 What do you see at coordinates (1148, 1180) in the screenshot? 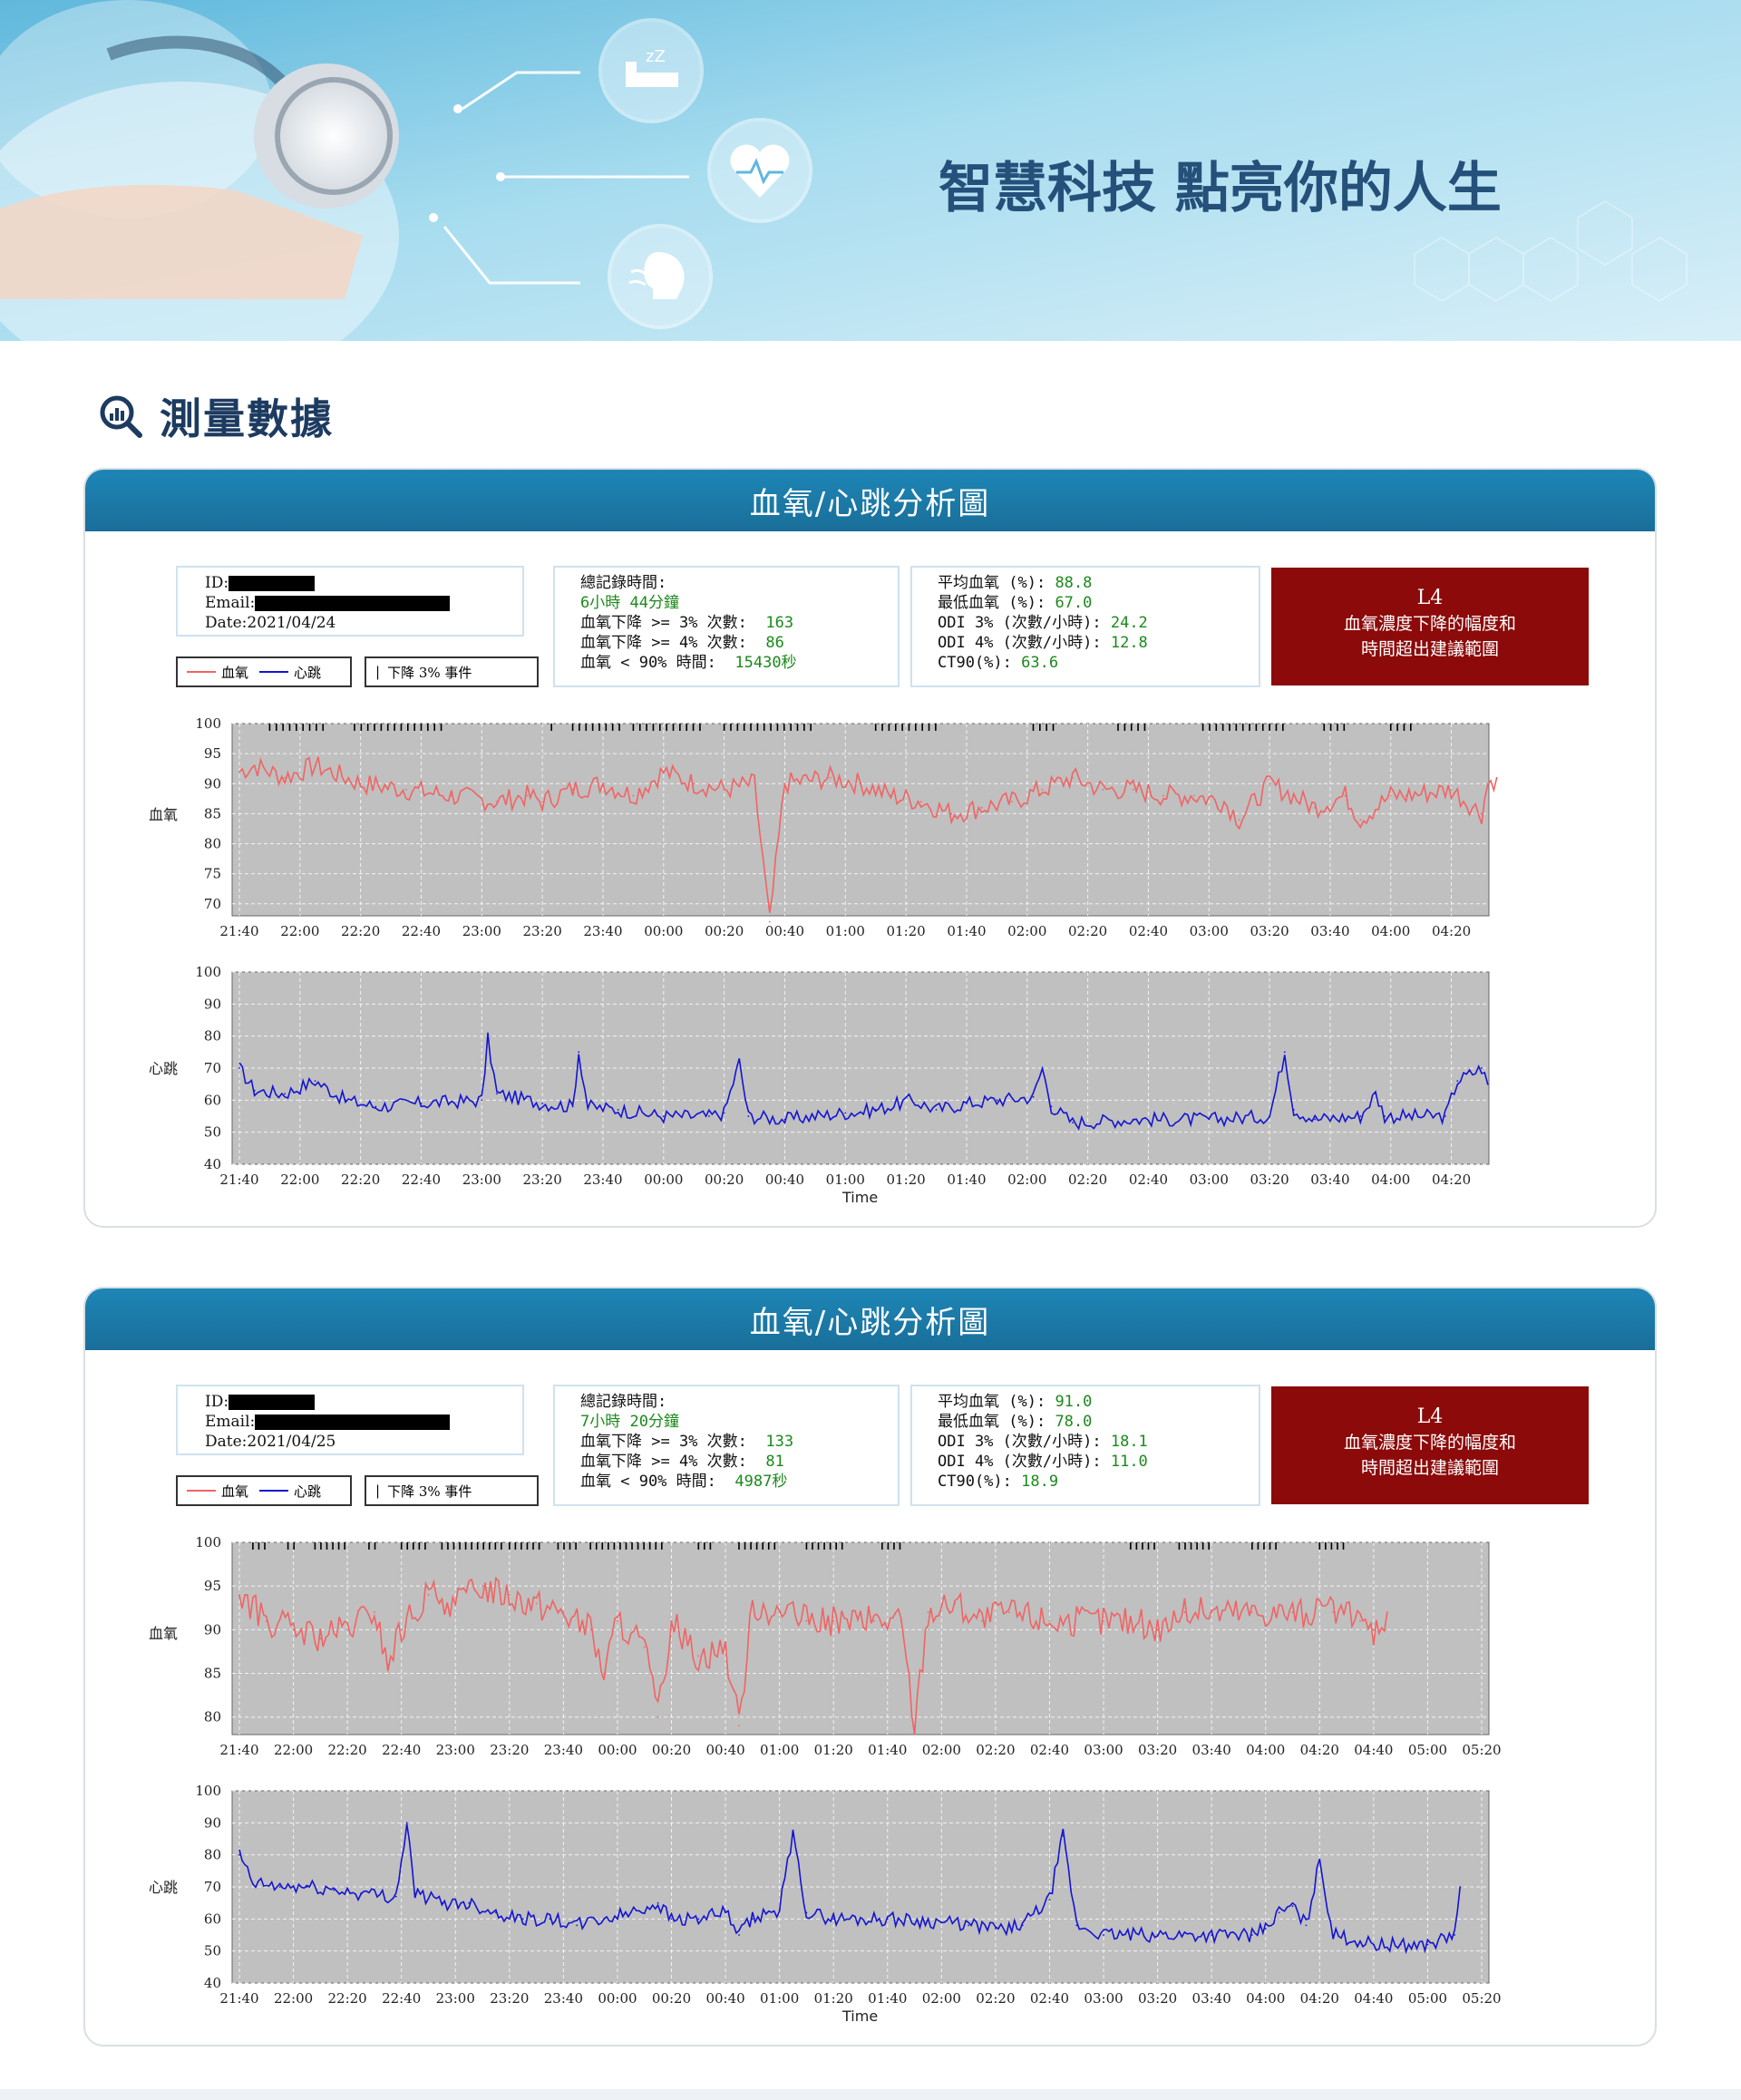
I see `x-tick-label: 02:40` at bounding box center [1148, 1180].